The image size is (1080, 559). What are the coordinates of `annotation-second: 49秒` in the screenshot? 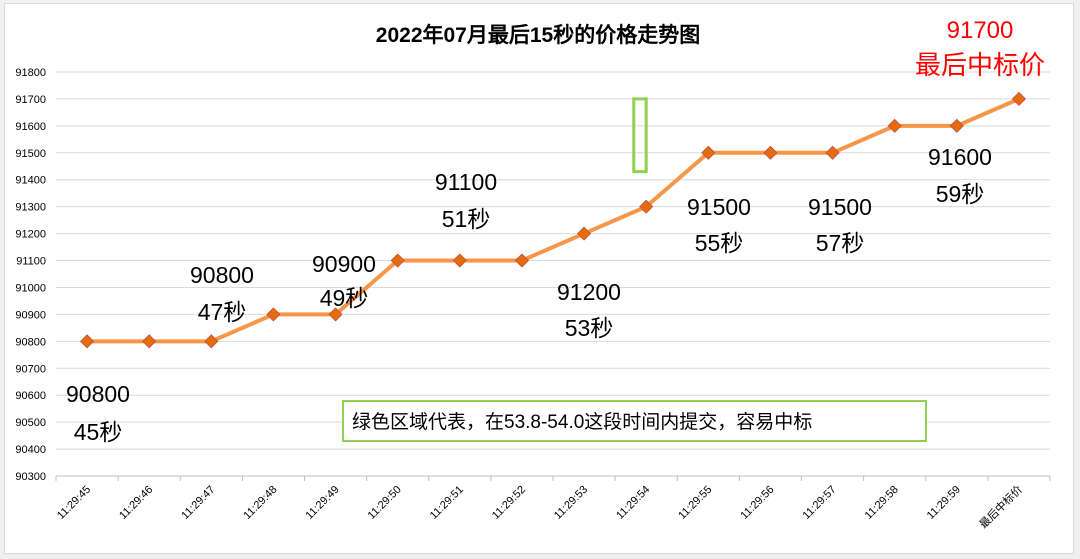 It's located at (344, 298).